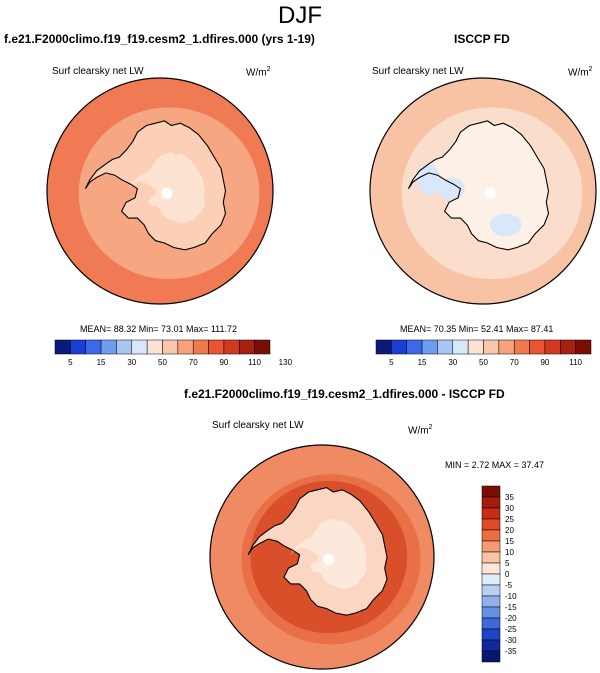 This screenshot has height=673, width=600. Describe the element at coordinates (511, 651) in the screenshot. I see `colorbar-tick-label: -35` at that location.